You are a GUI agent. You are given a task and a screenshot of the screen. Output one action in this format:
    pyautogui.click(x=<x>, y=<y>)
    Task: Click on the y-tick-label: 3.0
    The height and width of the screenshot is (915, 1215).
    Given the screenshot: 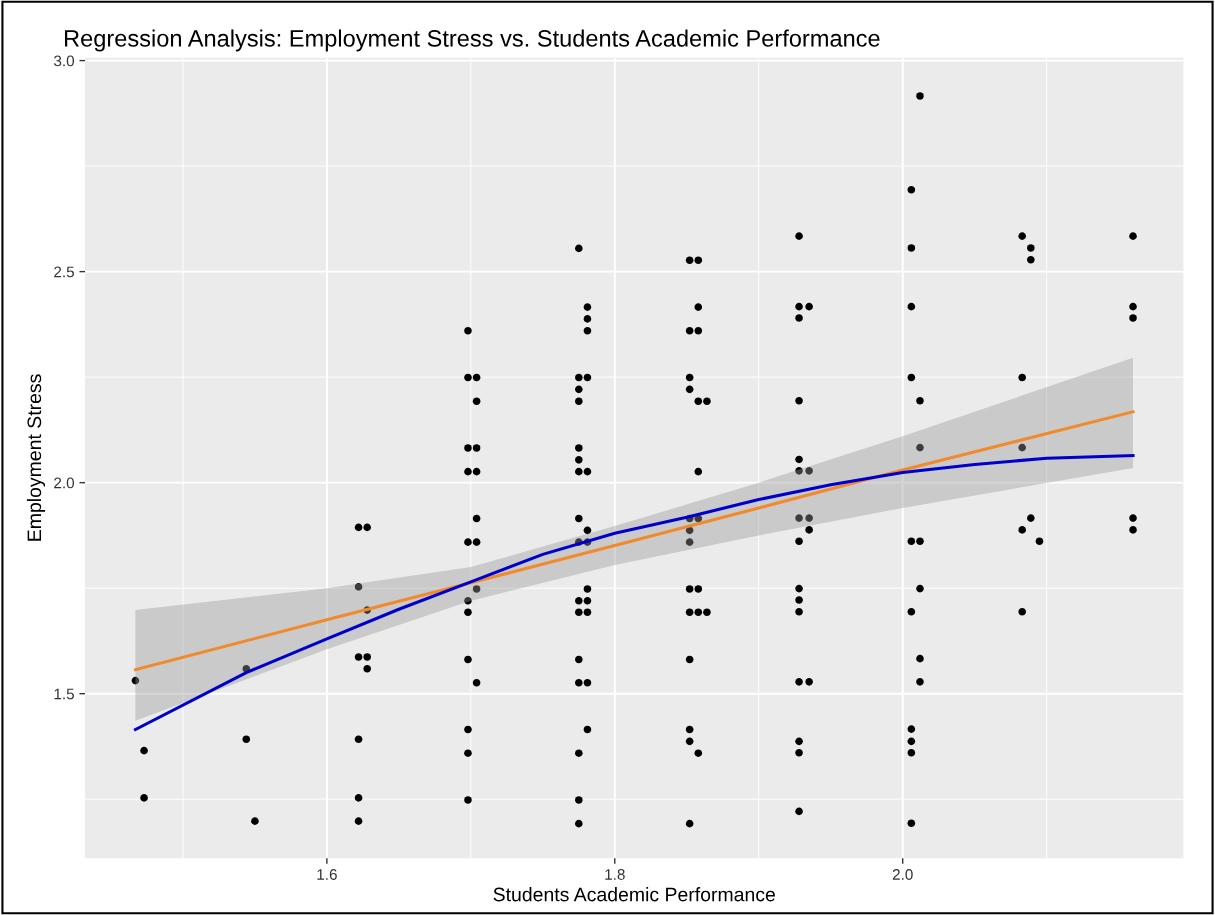 What is the action you would take?
    pyautogui.click(x=64, y=61)
    